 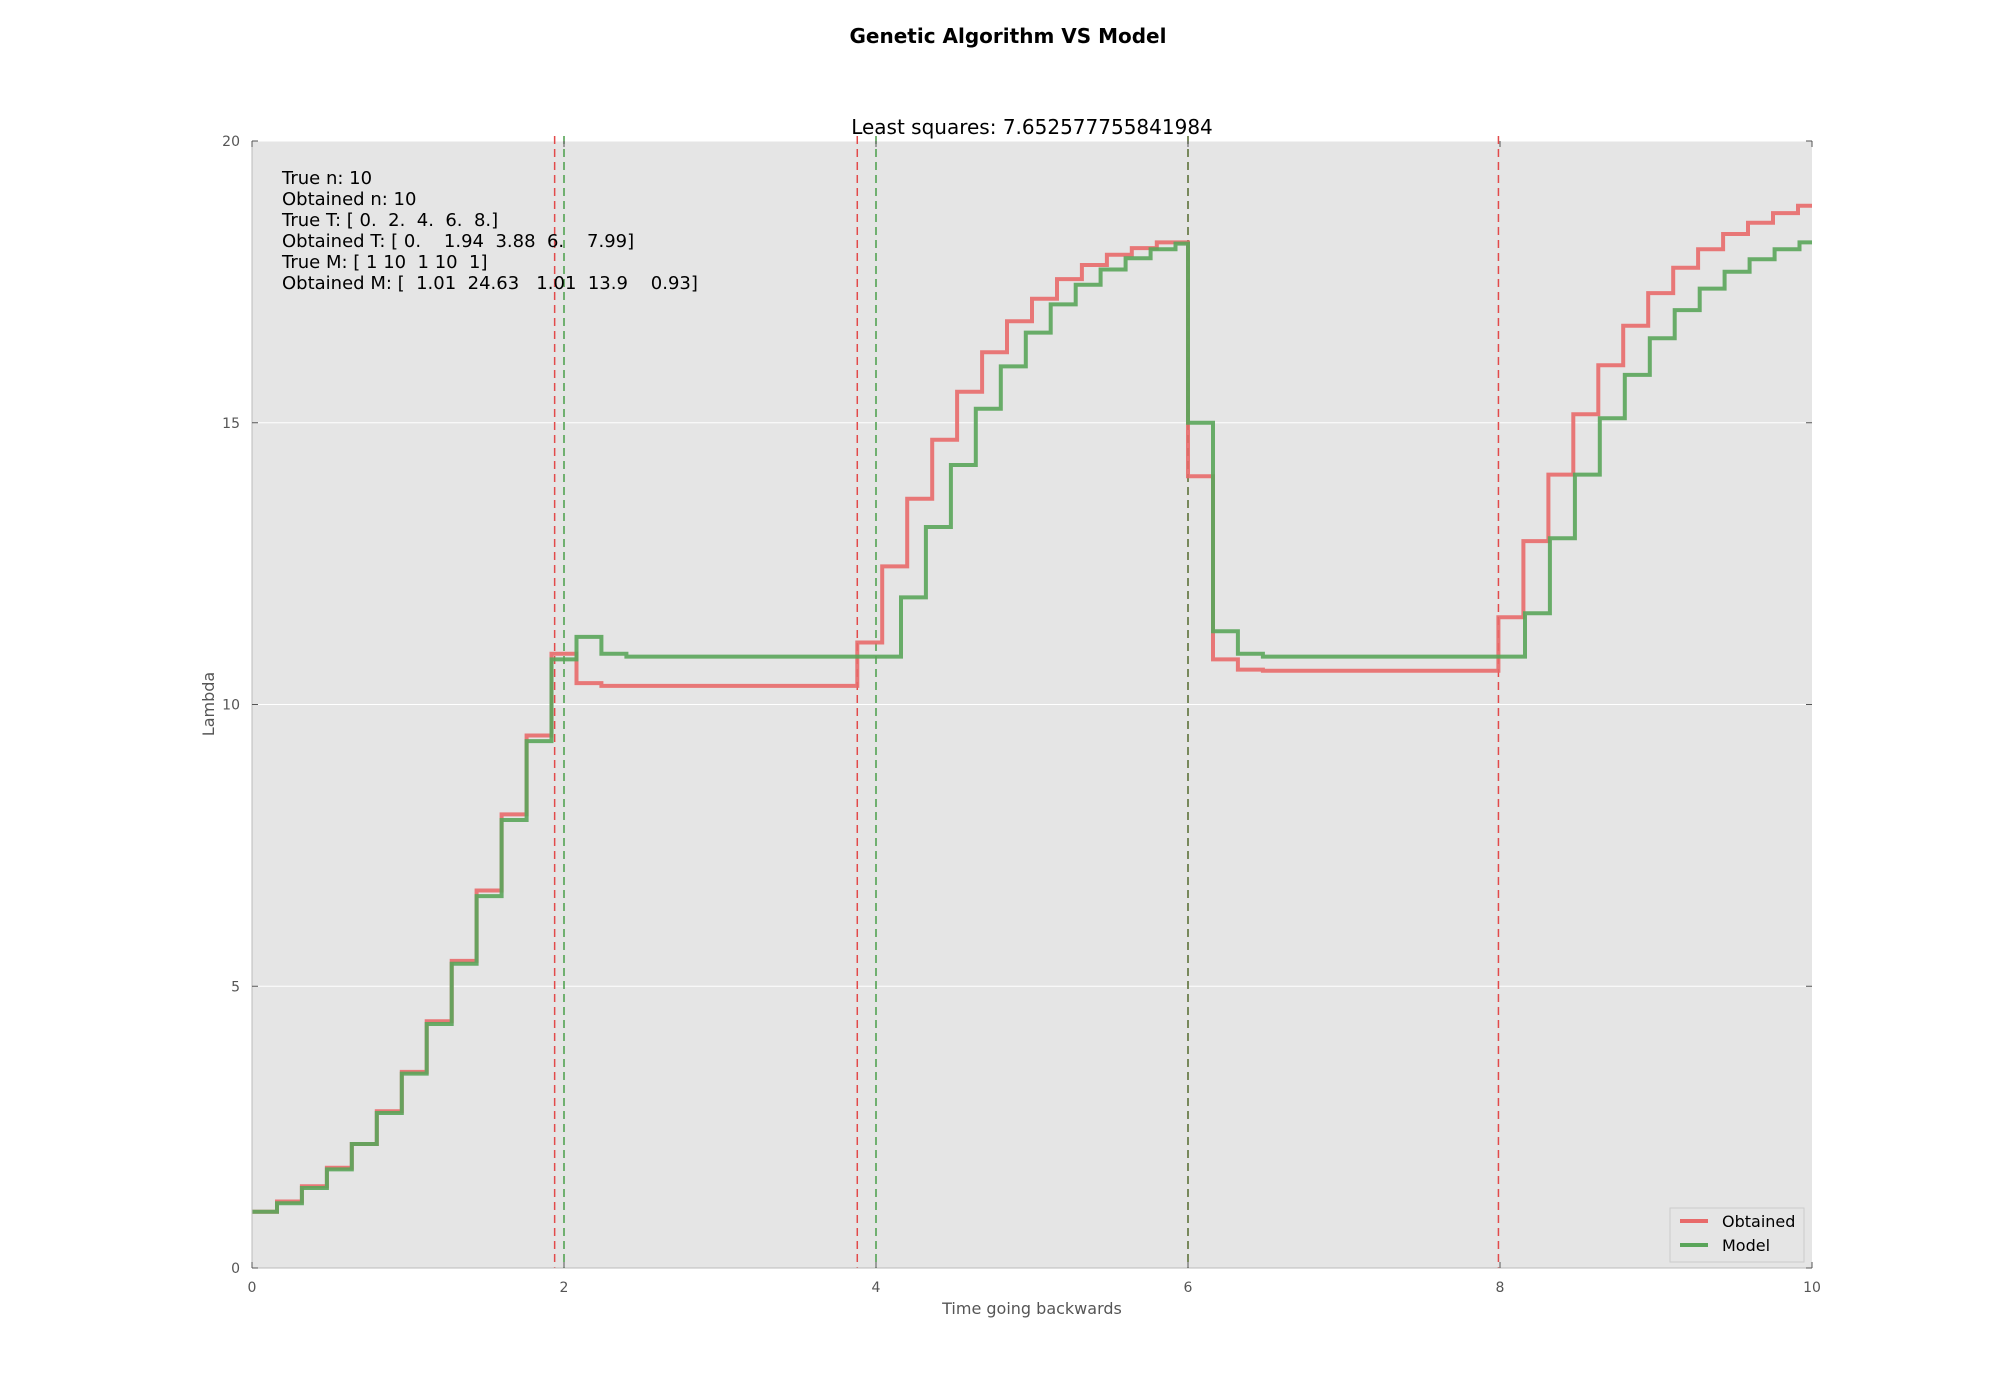 I want to click on x-axis-label: Time going backwards, so click(x=1031, y=1308).